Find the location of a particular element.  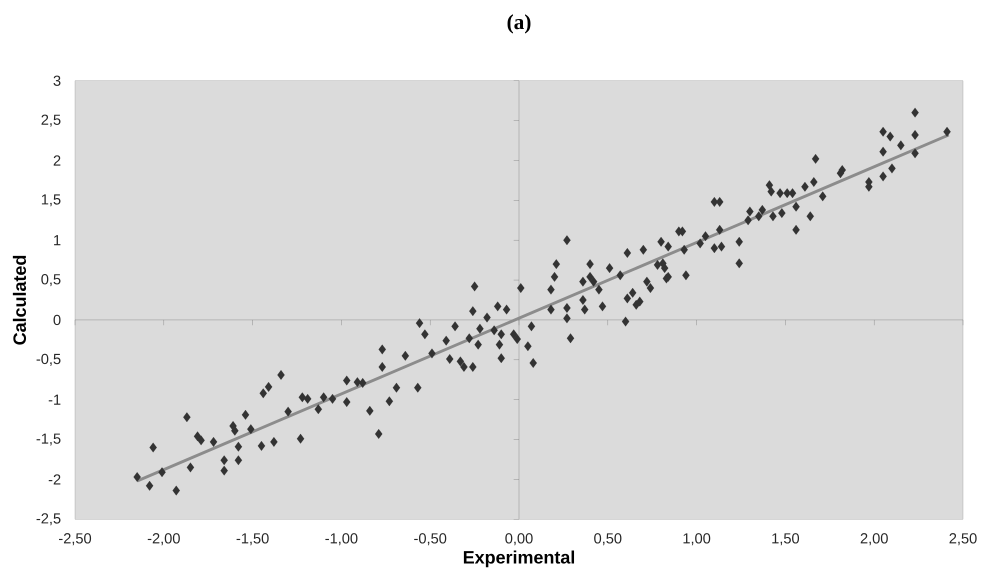

x-tick-label: -1,50 is located at coordinates (252, 539).